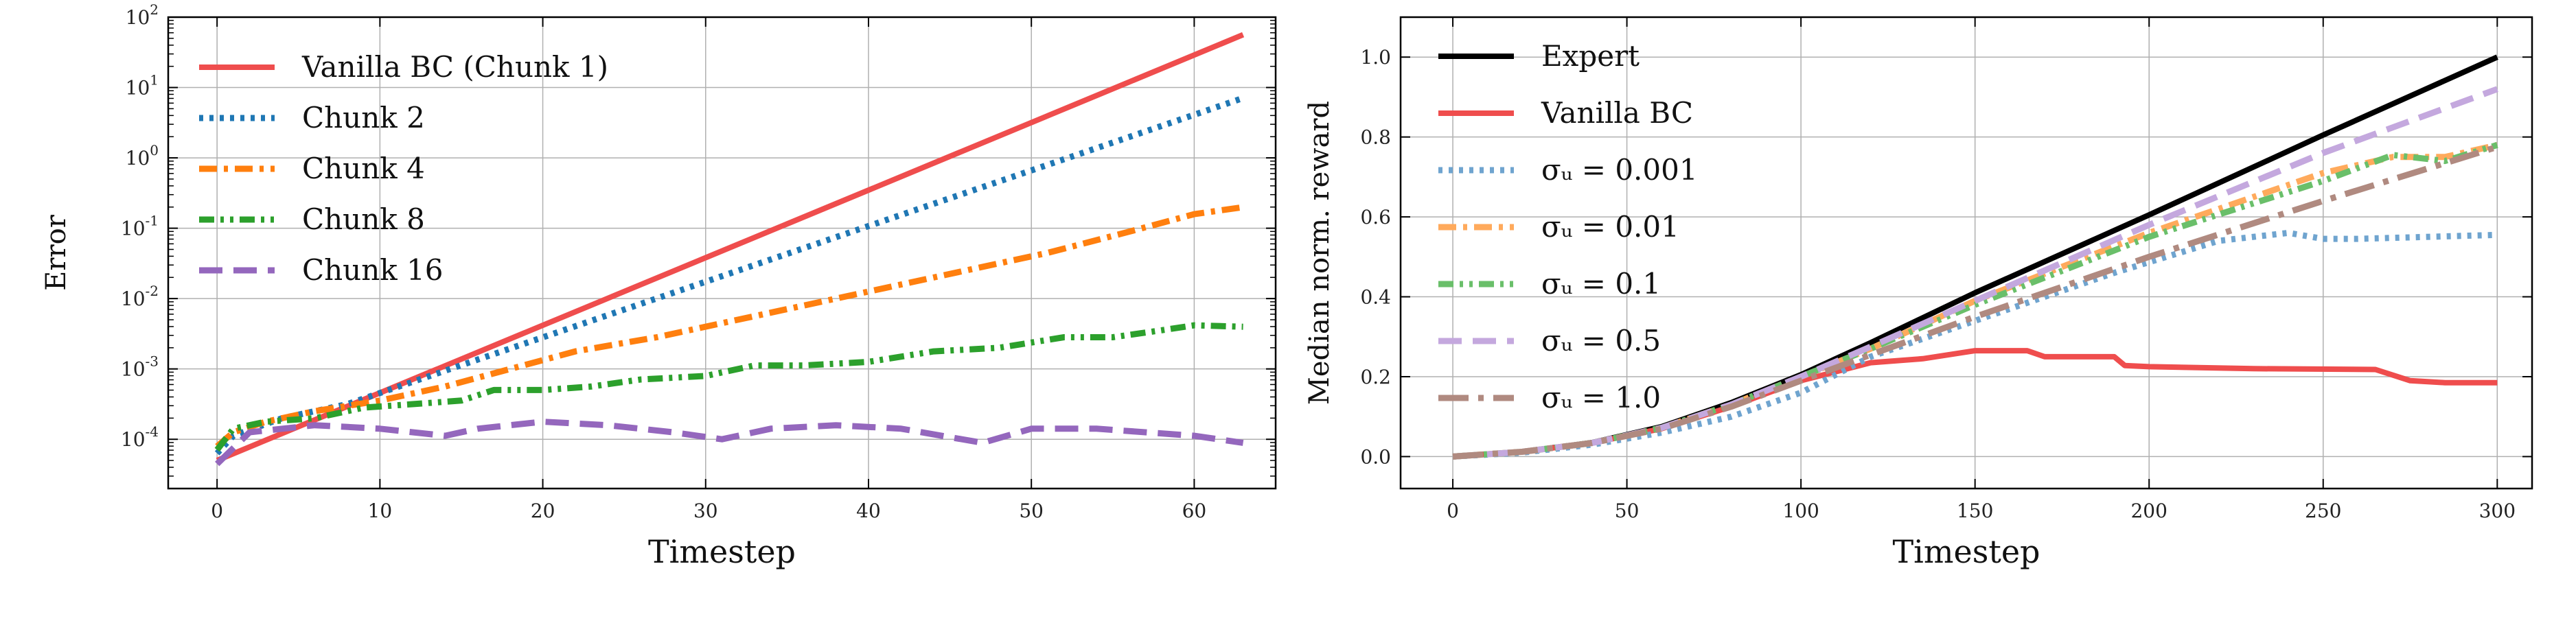 Image resolution: width=2576 pixels, height=634 pixels. What do you see at coordinates (1375, 457) in the screenshot?
I see `y-tick-label: 0.0` at bounding box center [1375, 457].